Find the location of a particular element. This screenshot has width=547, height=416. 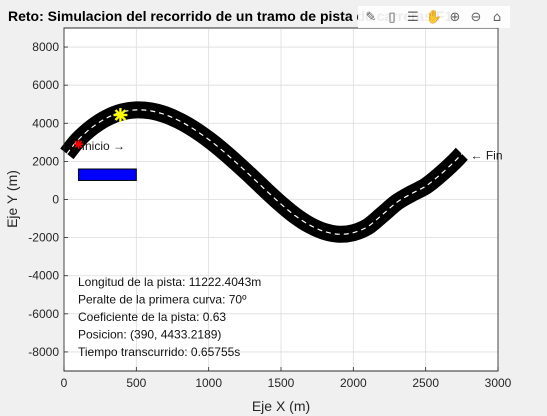

y-tick-label: -2000 is located at coordinates (43, 238).